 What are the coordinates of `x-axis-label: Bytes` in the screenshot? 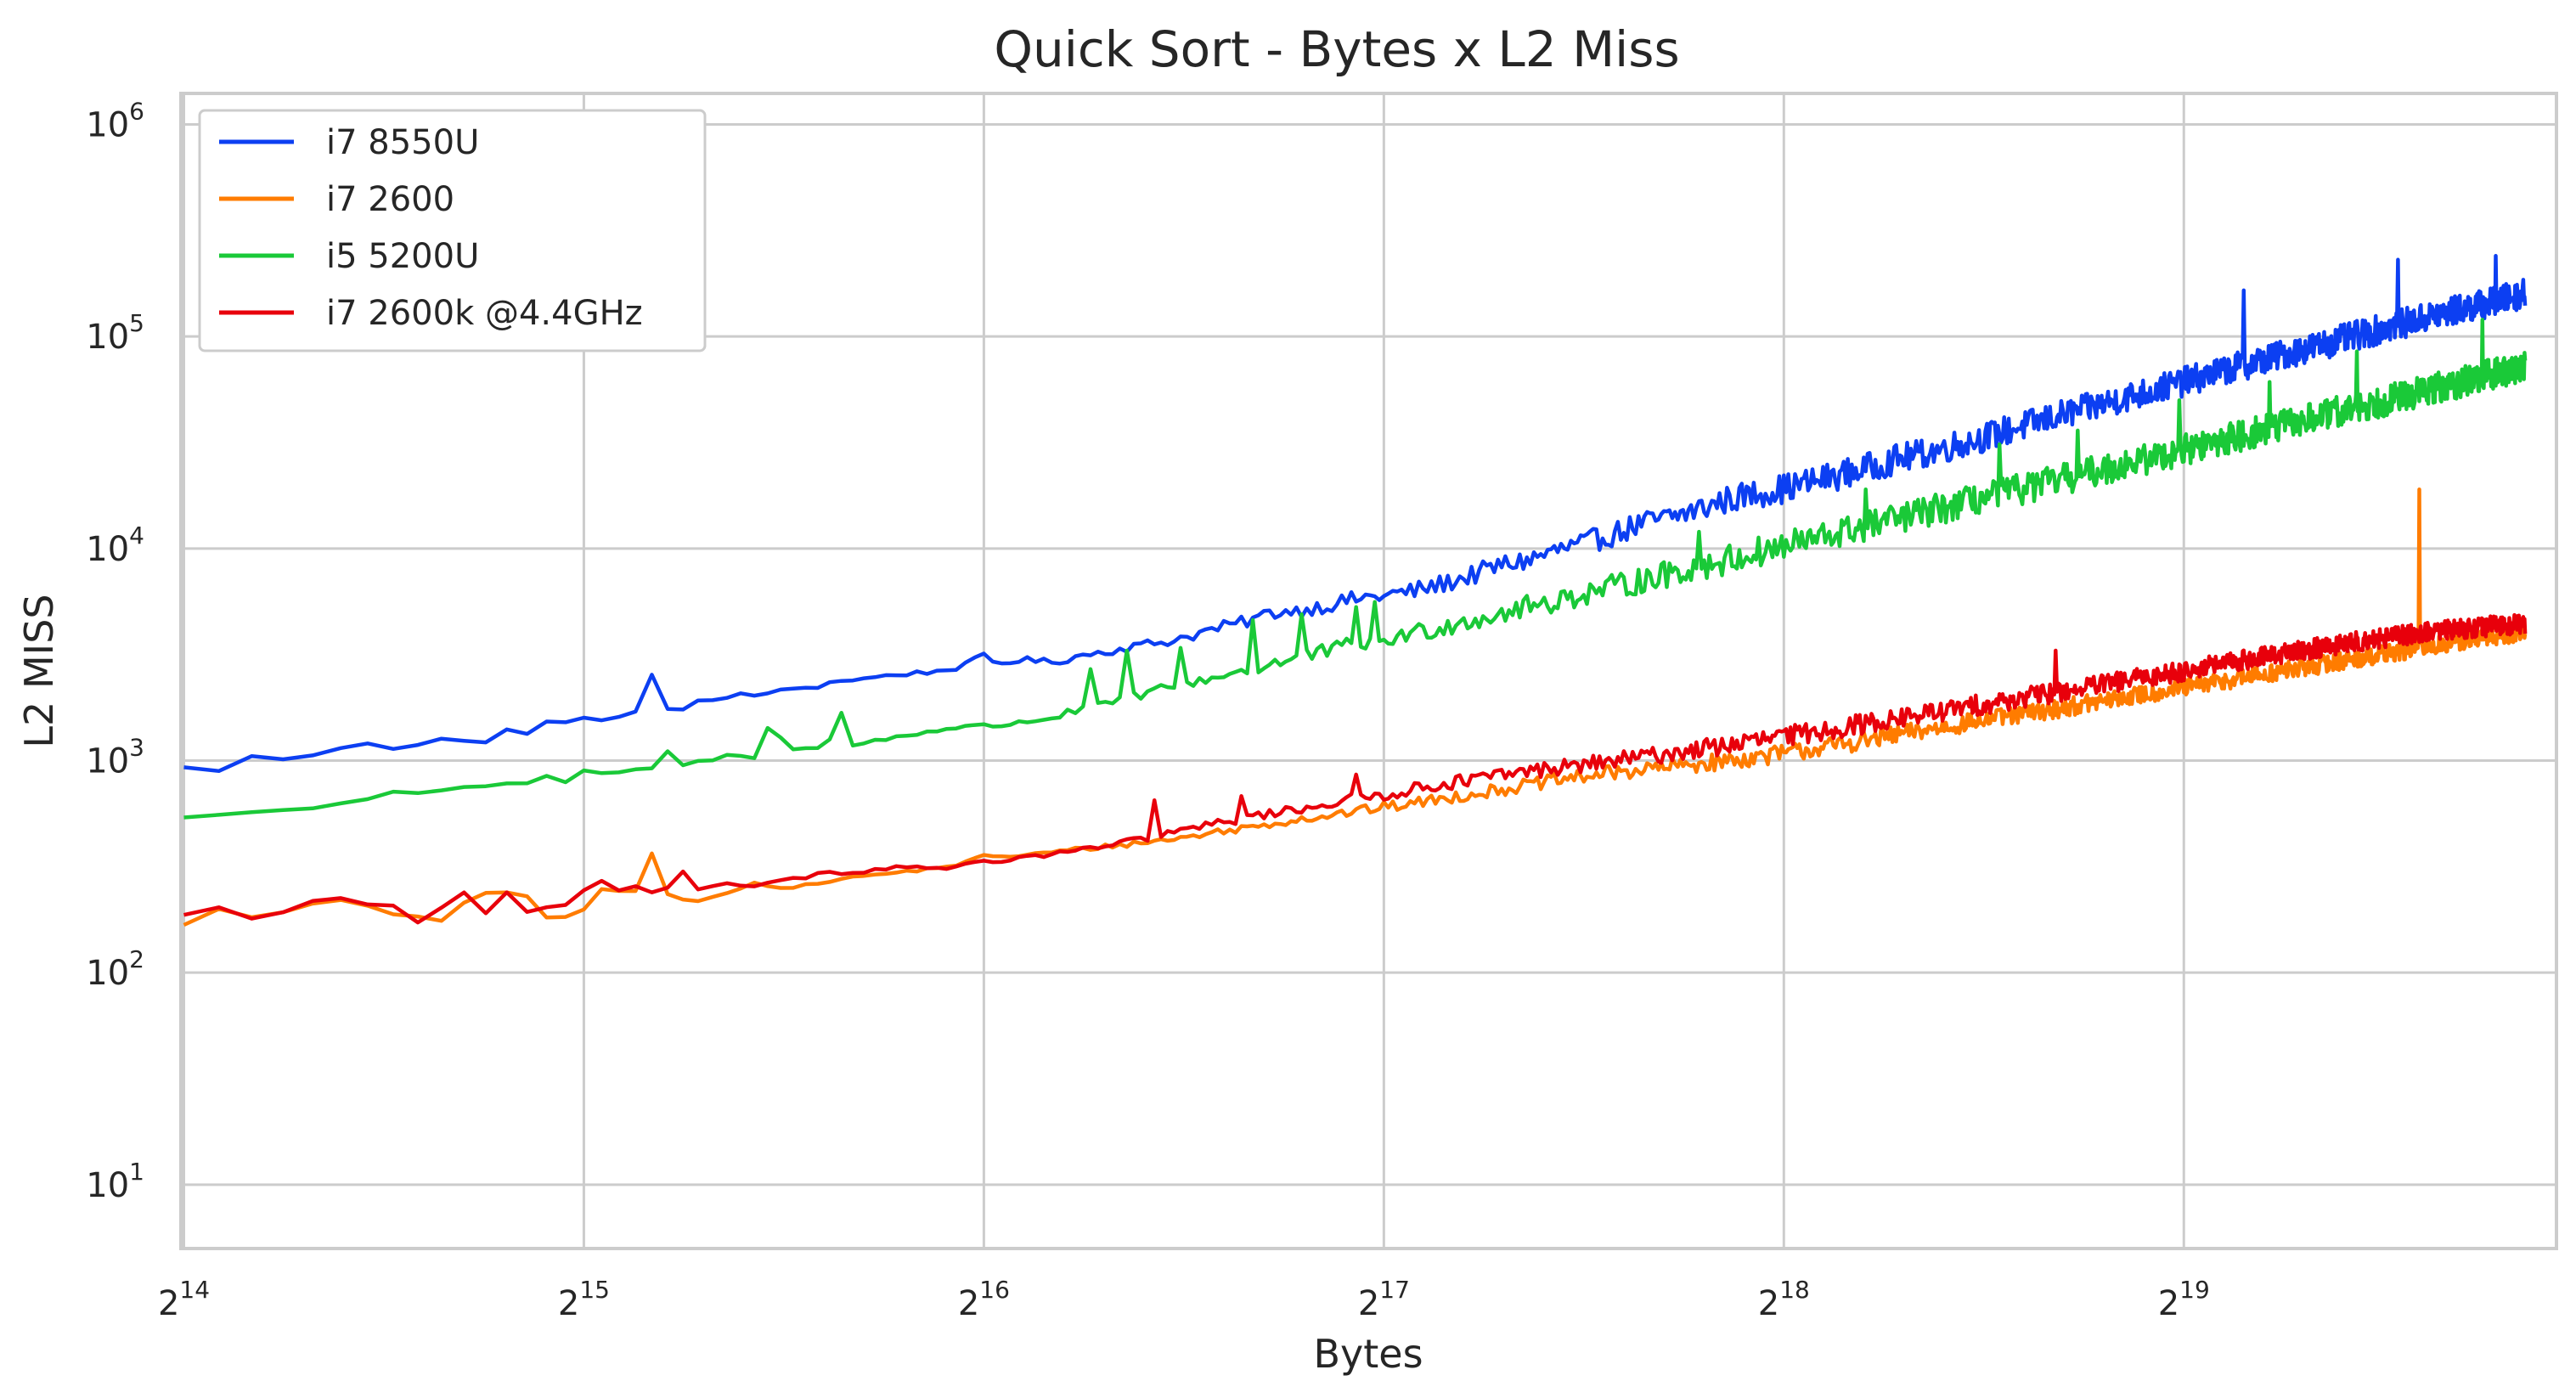 It's located at (1368, 1354).